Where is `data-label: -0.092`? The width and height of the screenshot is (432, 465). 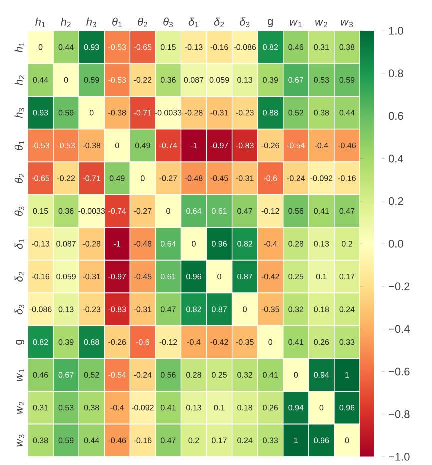
data-label: -0.092 is located at coordinates (321, 179).